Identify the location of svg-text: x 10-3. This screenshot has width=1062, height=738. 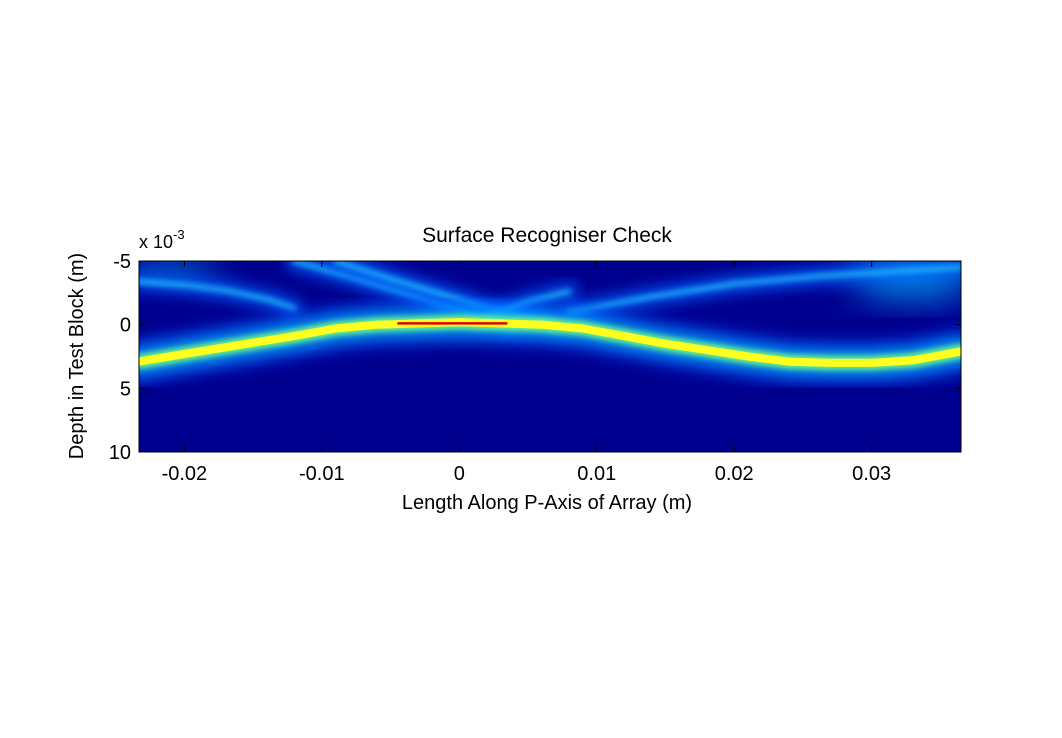
(162, 239).